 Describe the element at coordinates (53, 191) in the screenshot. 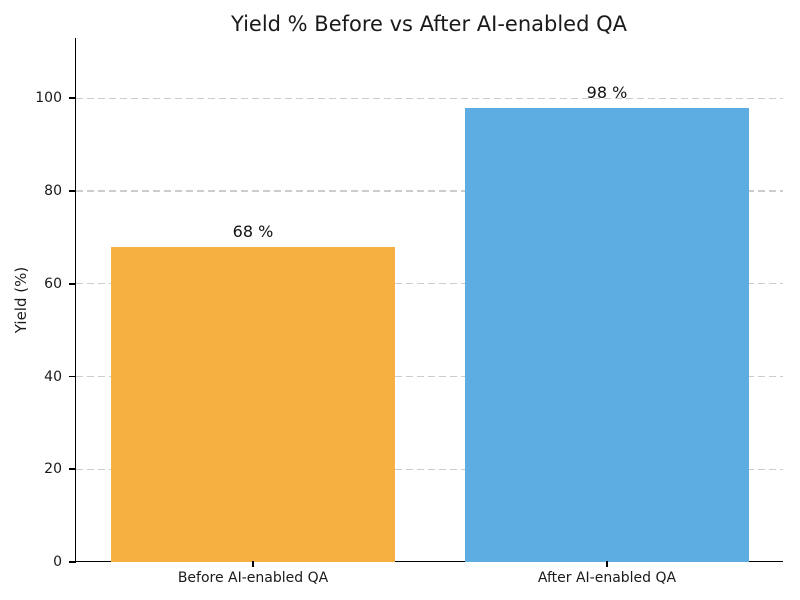

I see `y-tick-label: 80` at that location.